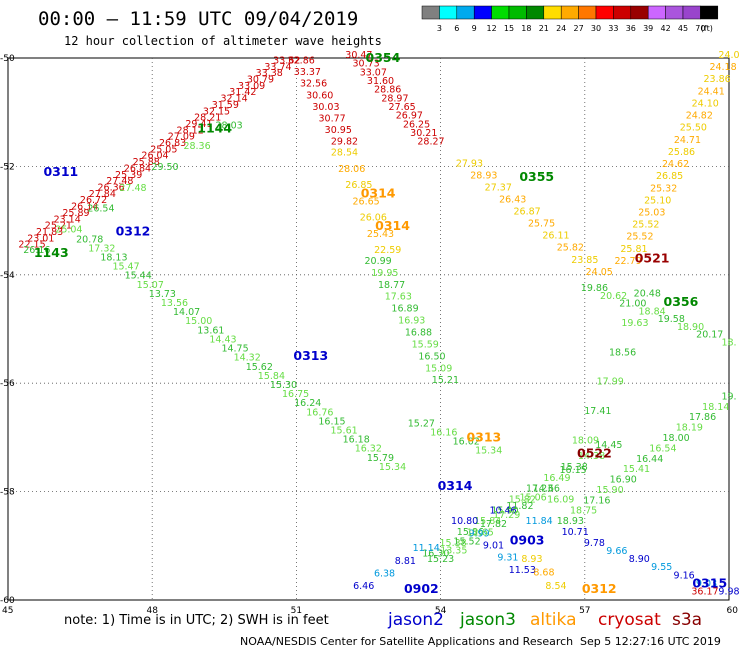 The height and width of the screenshot is (650, 740). I want to click on swh-label: 11.84, so click(539, 521).